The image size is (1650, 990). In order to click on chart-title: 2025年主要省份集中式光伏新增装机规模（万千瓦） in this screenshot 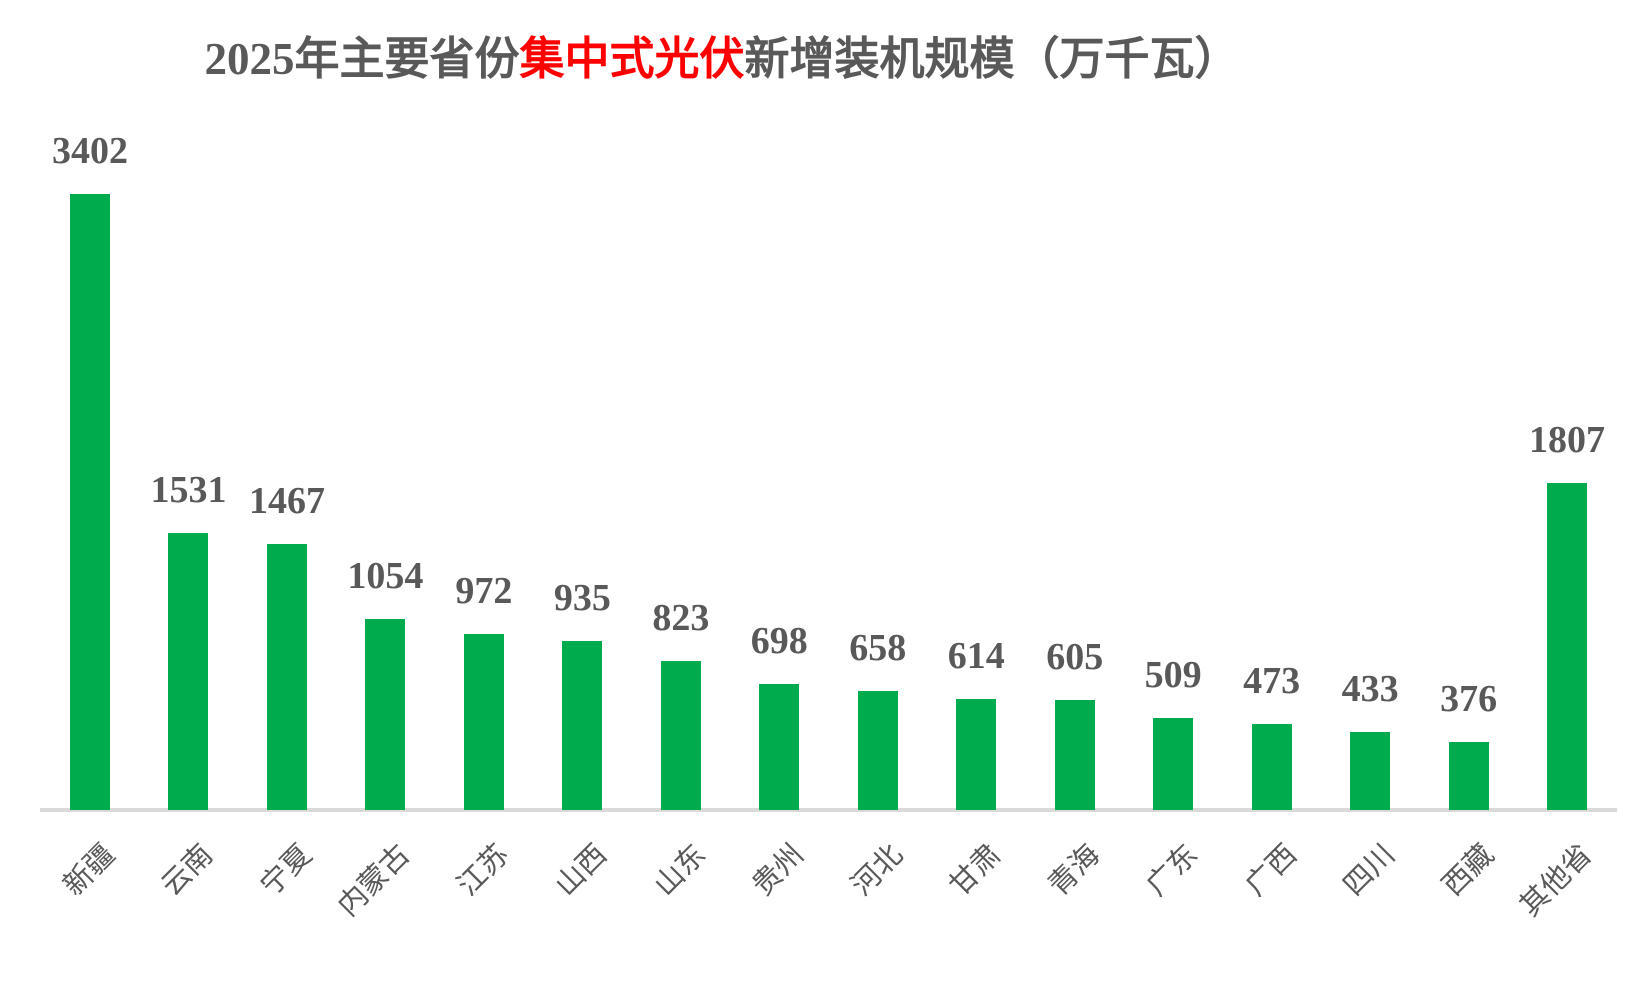, I will do `click(722, 60)`.